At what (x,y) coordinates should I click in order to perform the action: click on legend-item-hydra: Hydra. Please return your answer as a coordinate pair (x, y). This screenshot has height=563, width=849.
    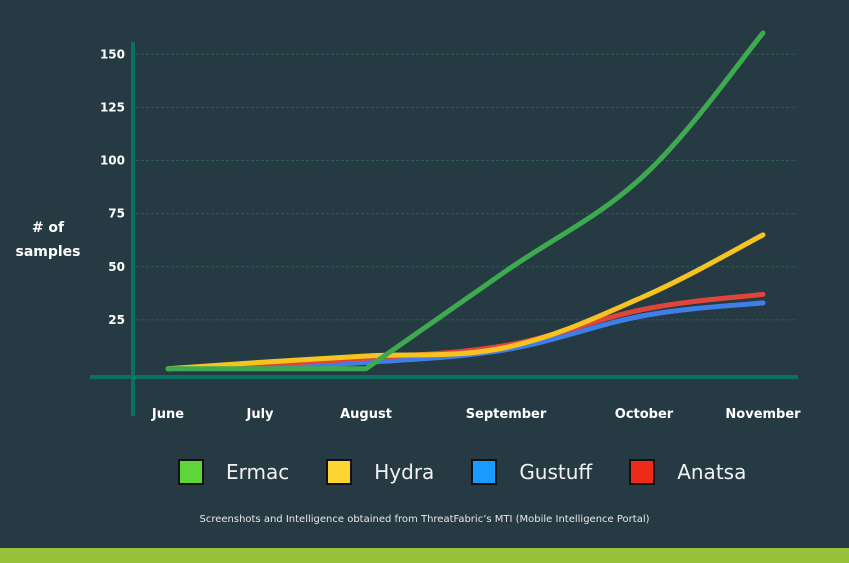
    Looking at the image, I should click on (380, 472).